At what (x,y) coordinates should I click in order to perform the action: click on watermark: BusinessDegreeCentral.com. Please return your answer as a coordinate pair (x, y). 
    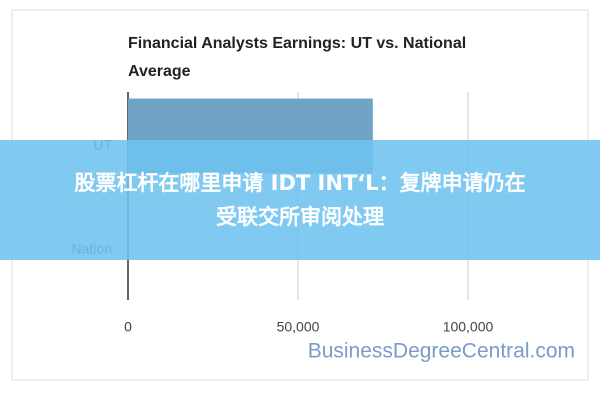
    Looking at the image, I should click on (441, 351).